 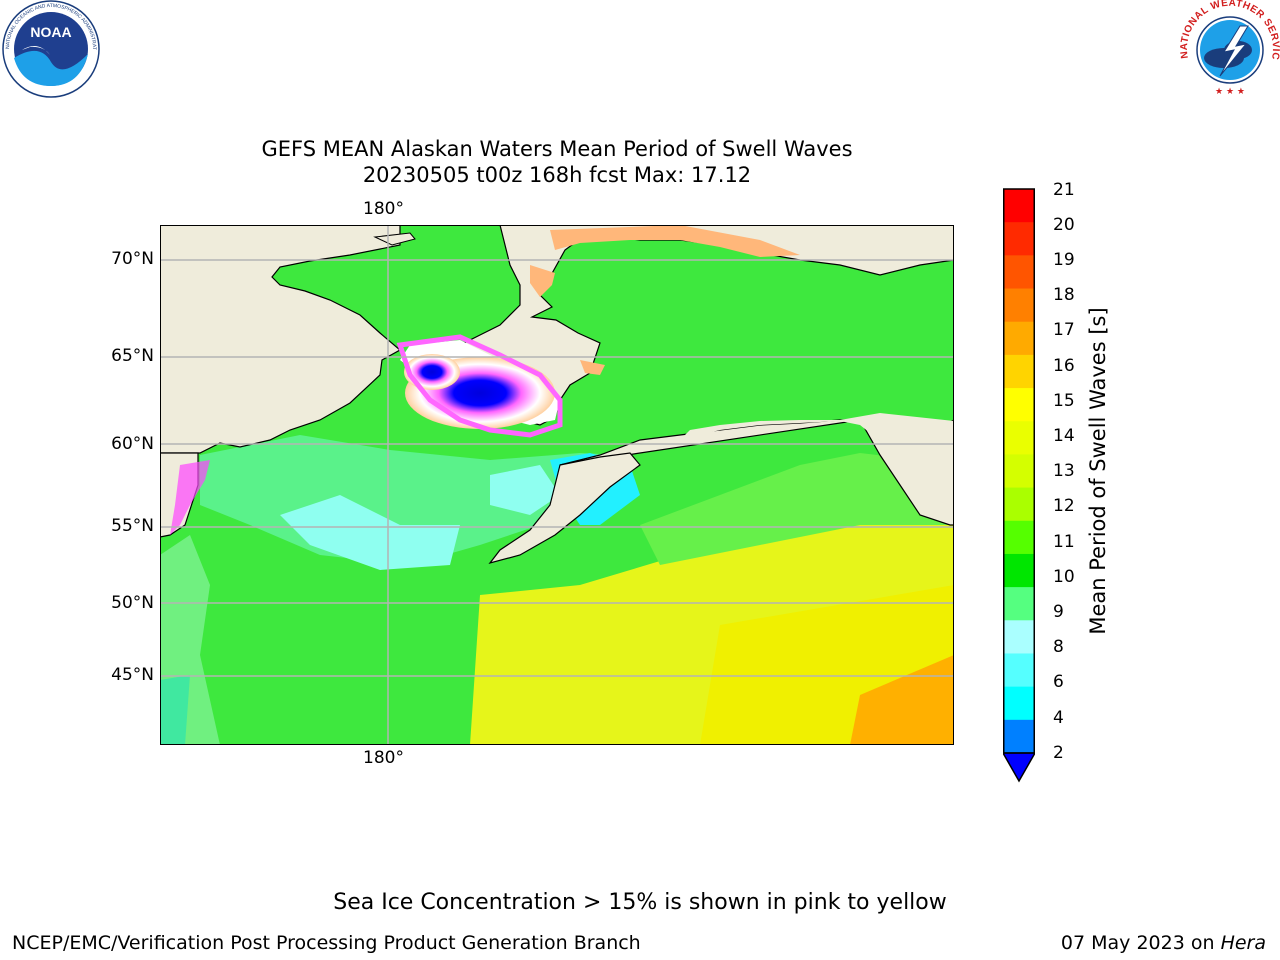 I want to click on lon-label-bottom: 180°, so click(x=383, y=758).